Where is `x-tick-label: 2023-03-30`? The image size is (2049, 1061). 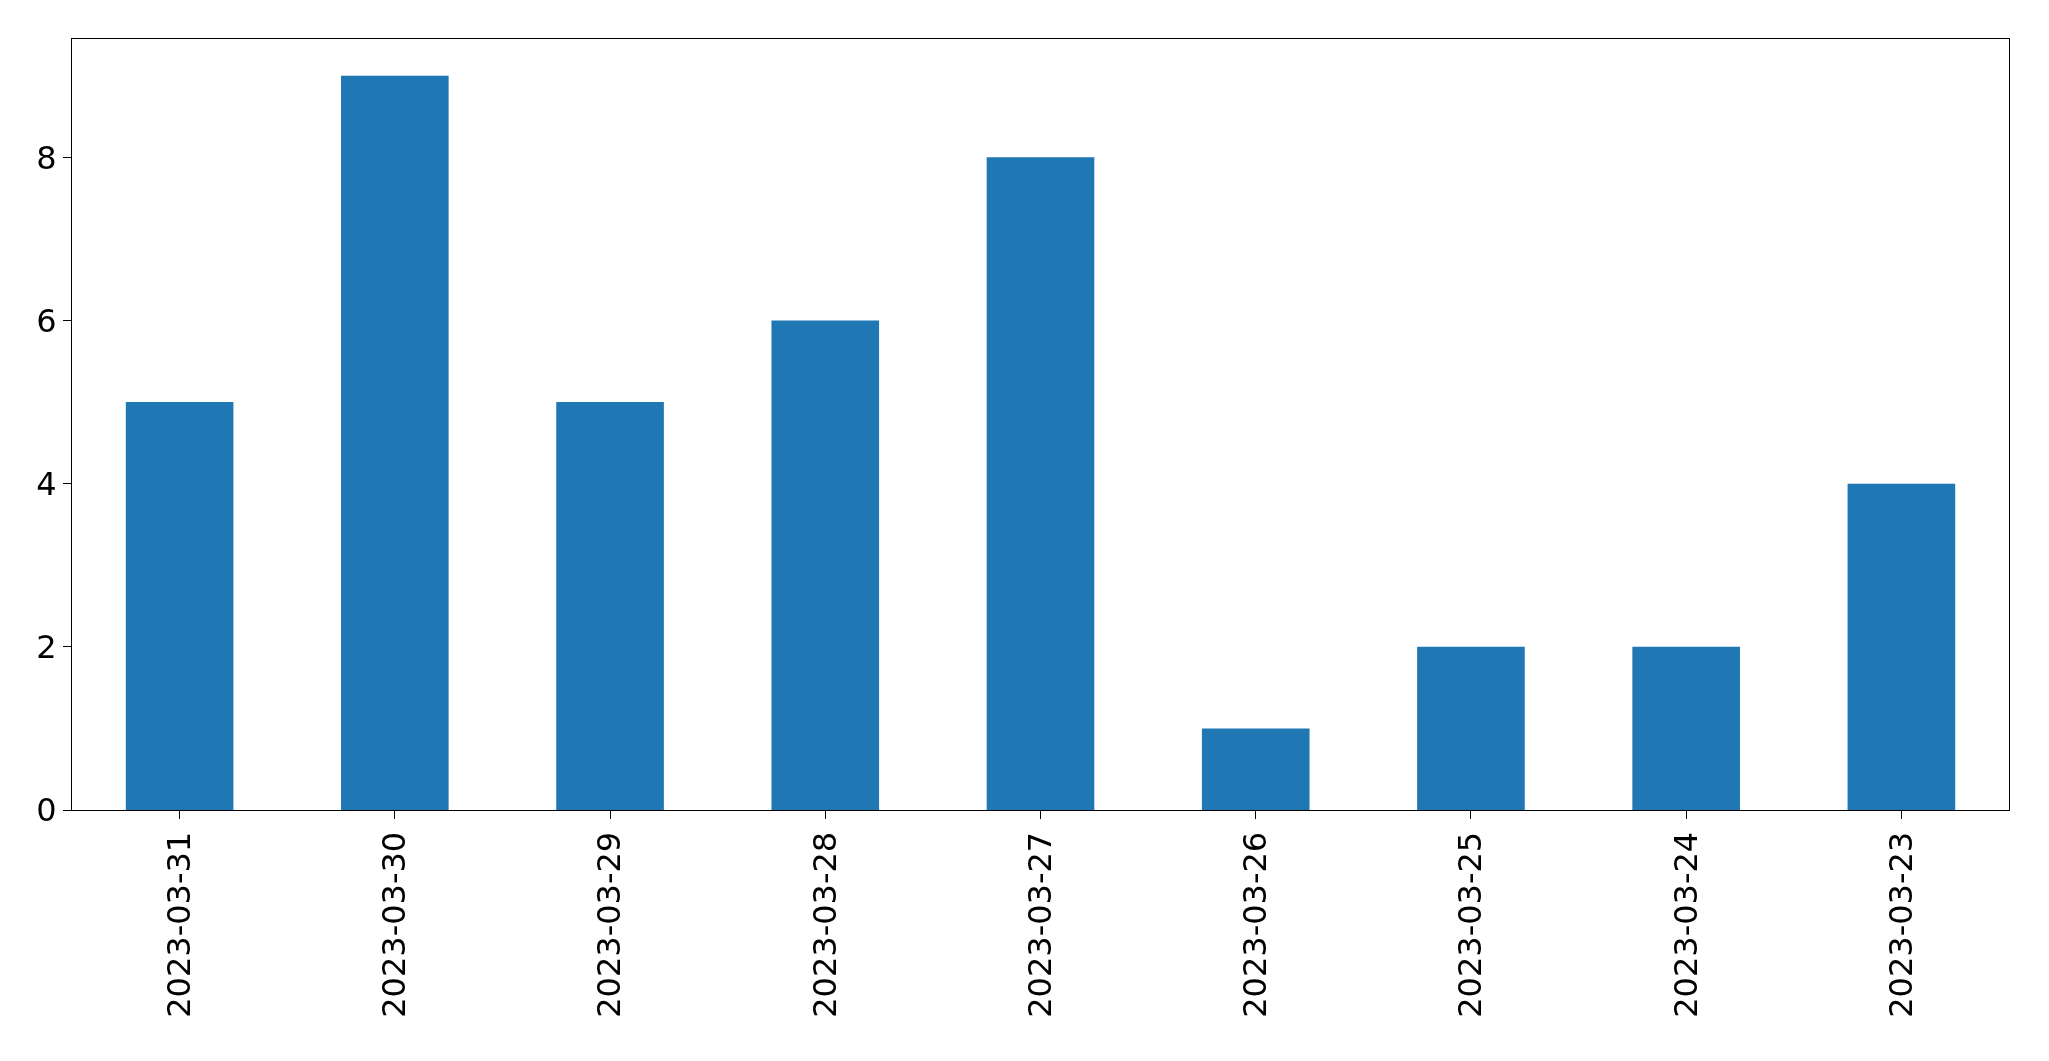 x-tick-label: 2023-03-30 is located at coordinates (394, 924).